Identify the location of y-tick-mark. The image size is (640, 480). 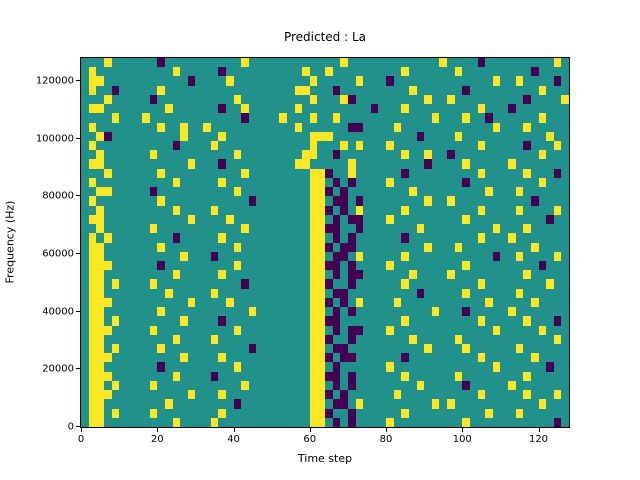
(78, 138).